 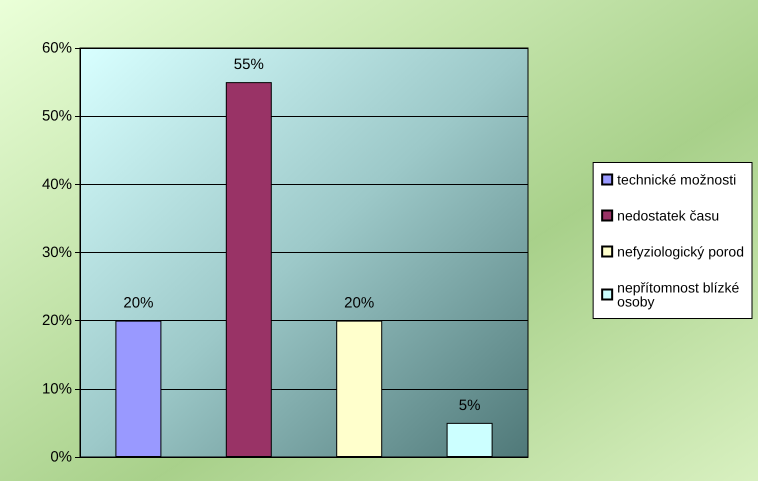 What do you see at coordinates (680, 295) in the screenshot?
I see `legend-label: nepřítomnost blízké osoby` at bounding box center [680, 295].